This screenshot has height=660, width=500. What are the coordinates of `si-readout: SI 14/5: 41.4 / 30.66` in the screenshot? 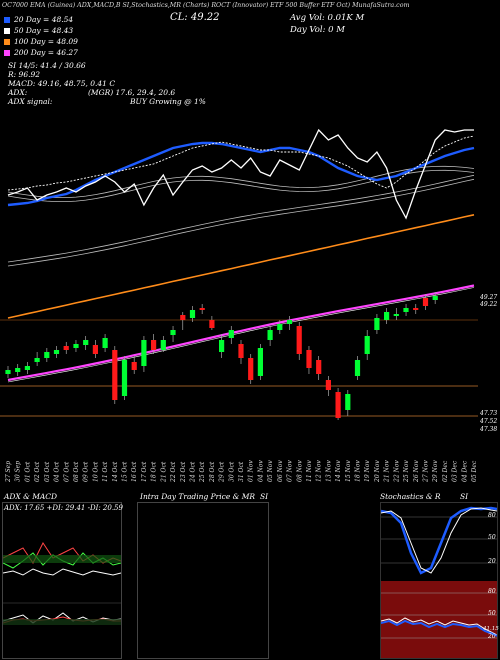 It's located at (47, 65).